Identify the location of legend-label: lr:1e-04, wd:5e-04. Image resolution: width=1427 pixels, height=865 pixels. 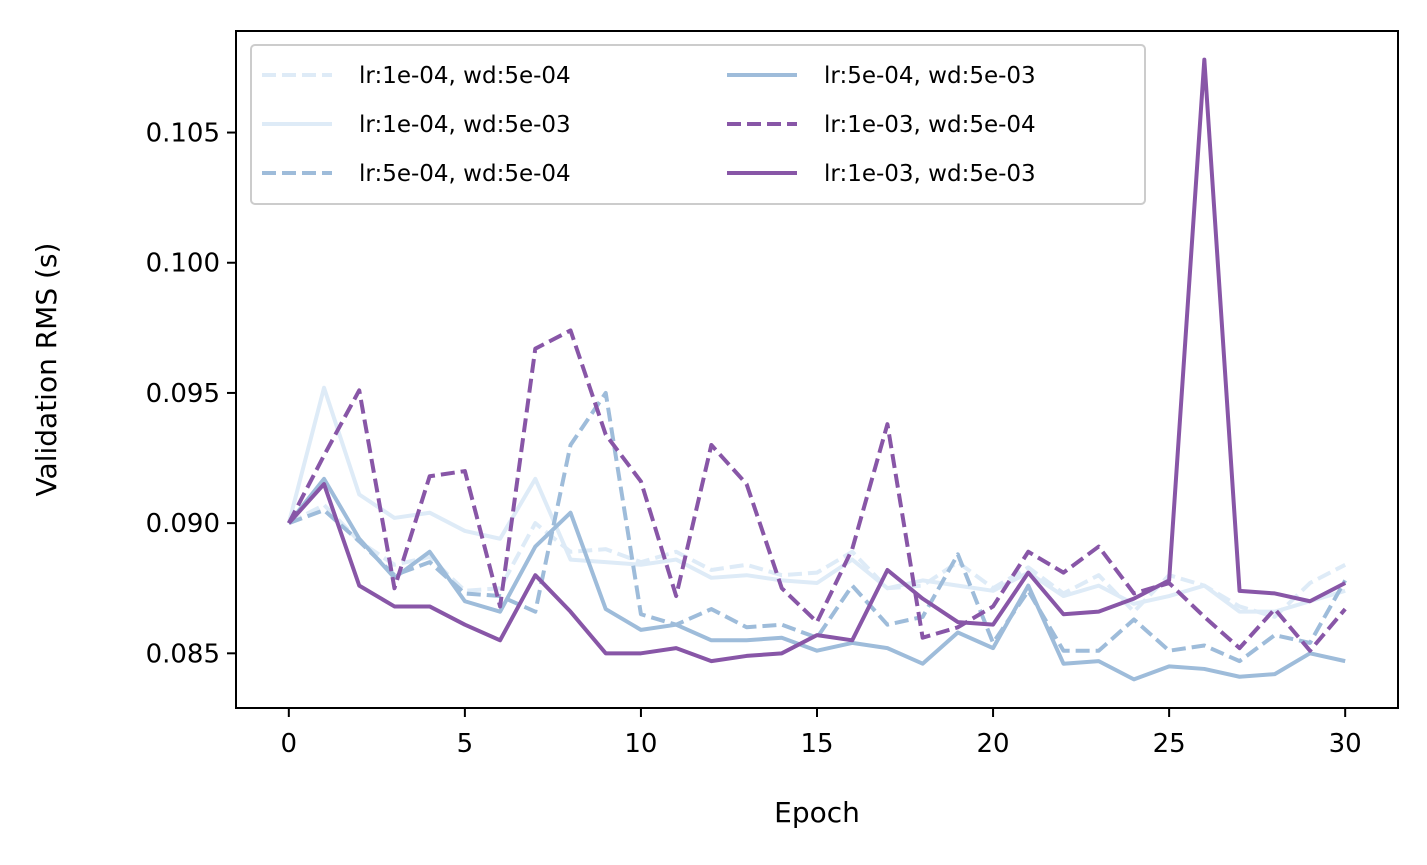
(465, 76).